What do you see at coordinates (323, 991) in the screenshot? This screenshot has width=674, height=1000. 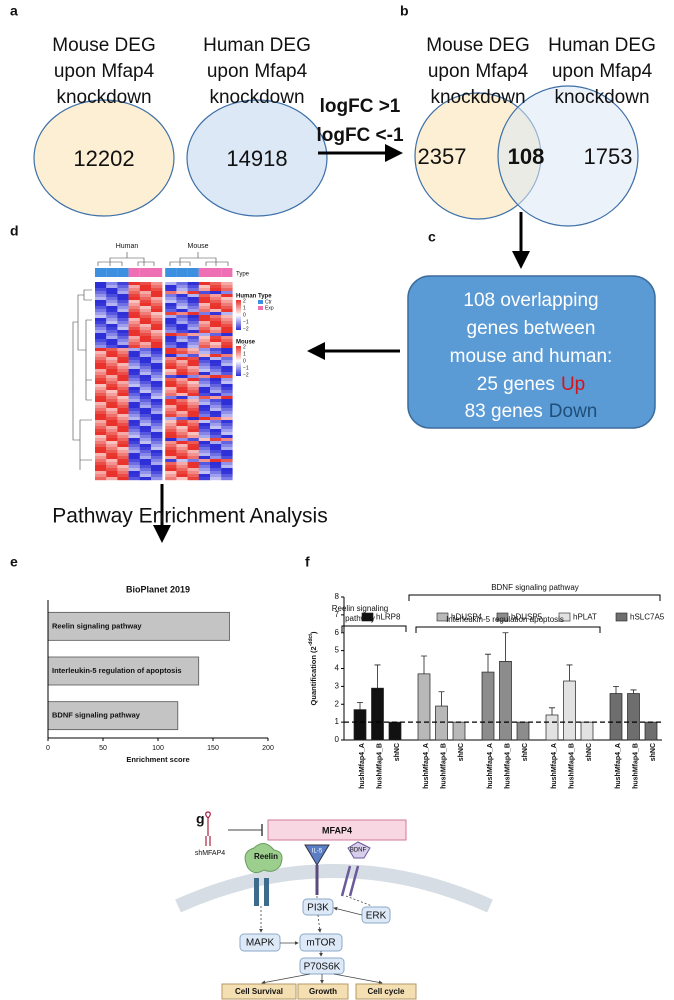 I see `outcome: Growth` at bounding box center [323, 991].